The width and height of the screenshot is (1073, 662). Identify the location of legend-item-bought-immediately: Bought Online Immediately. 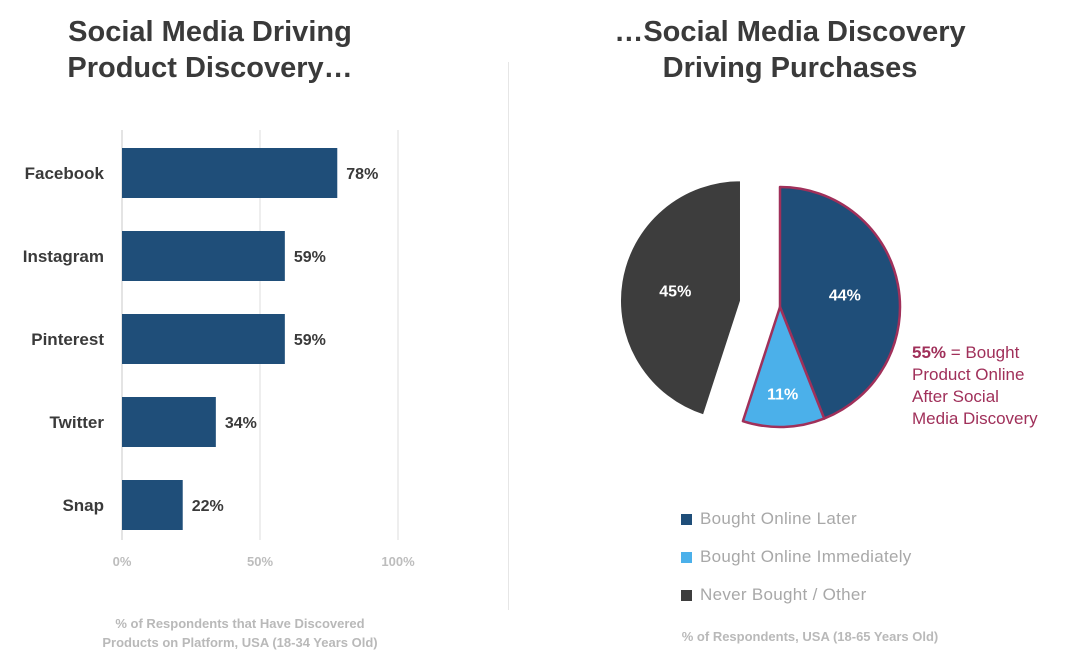
(796, 557).